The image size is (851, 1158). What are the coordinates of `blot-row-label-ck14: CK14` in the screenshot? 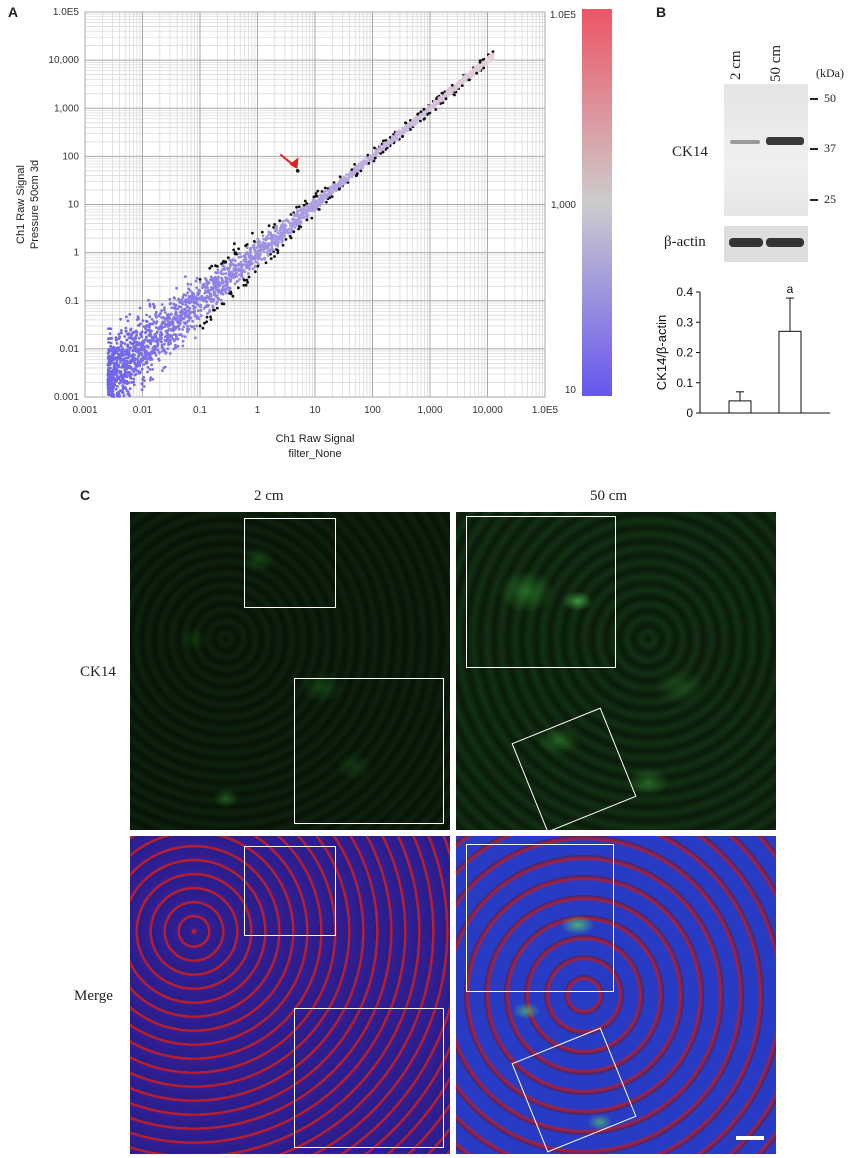 It's located at (690, 152).